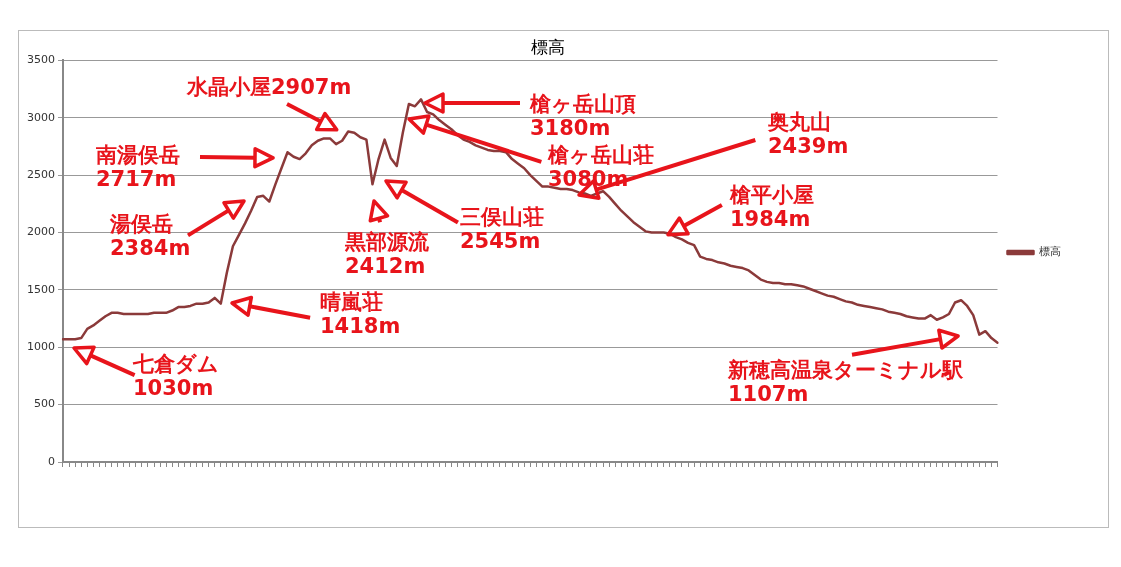  Describe the element at coordinates (40, 232) in the screenshot. I see `y-tick-label: 2000` at that location.